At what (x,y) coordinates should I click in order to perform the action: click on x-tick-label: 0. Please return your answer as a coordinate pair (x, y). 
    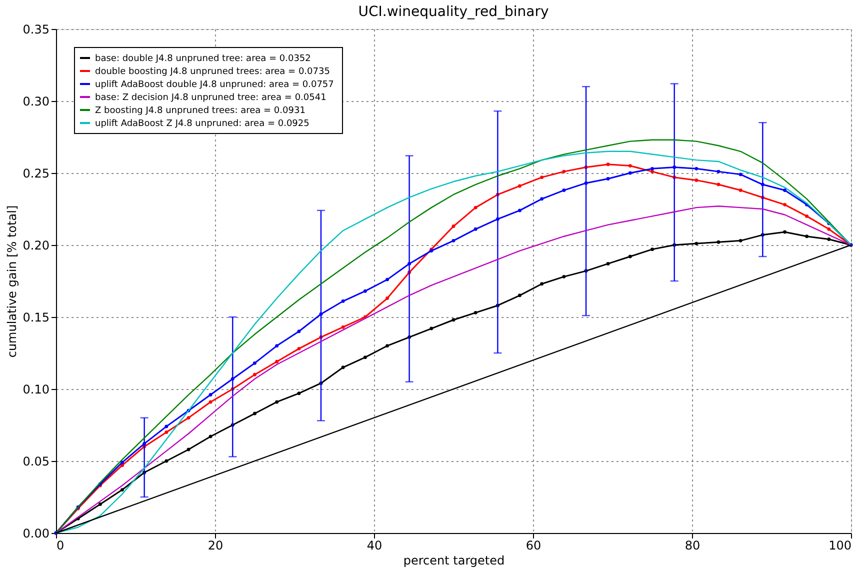
    Looking at the image, I should click on (60, 545).